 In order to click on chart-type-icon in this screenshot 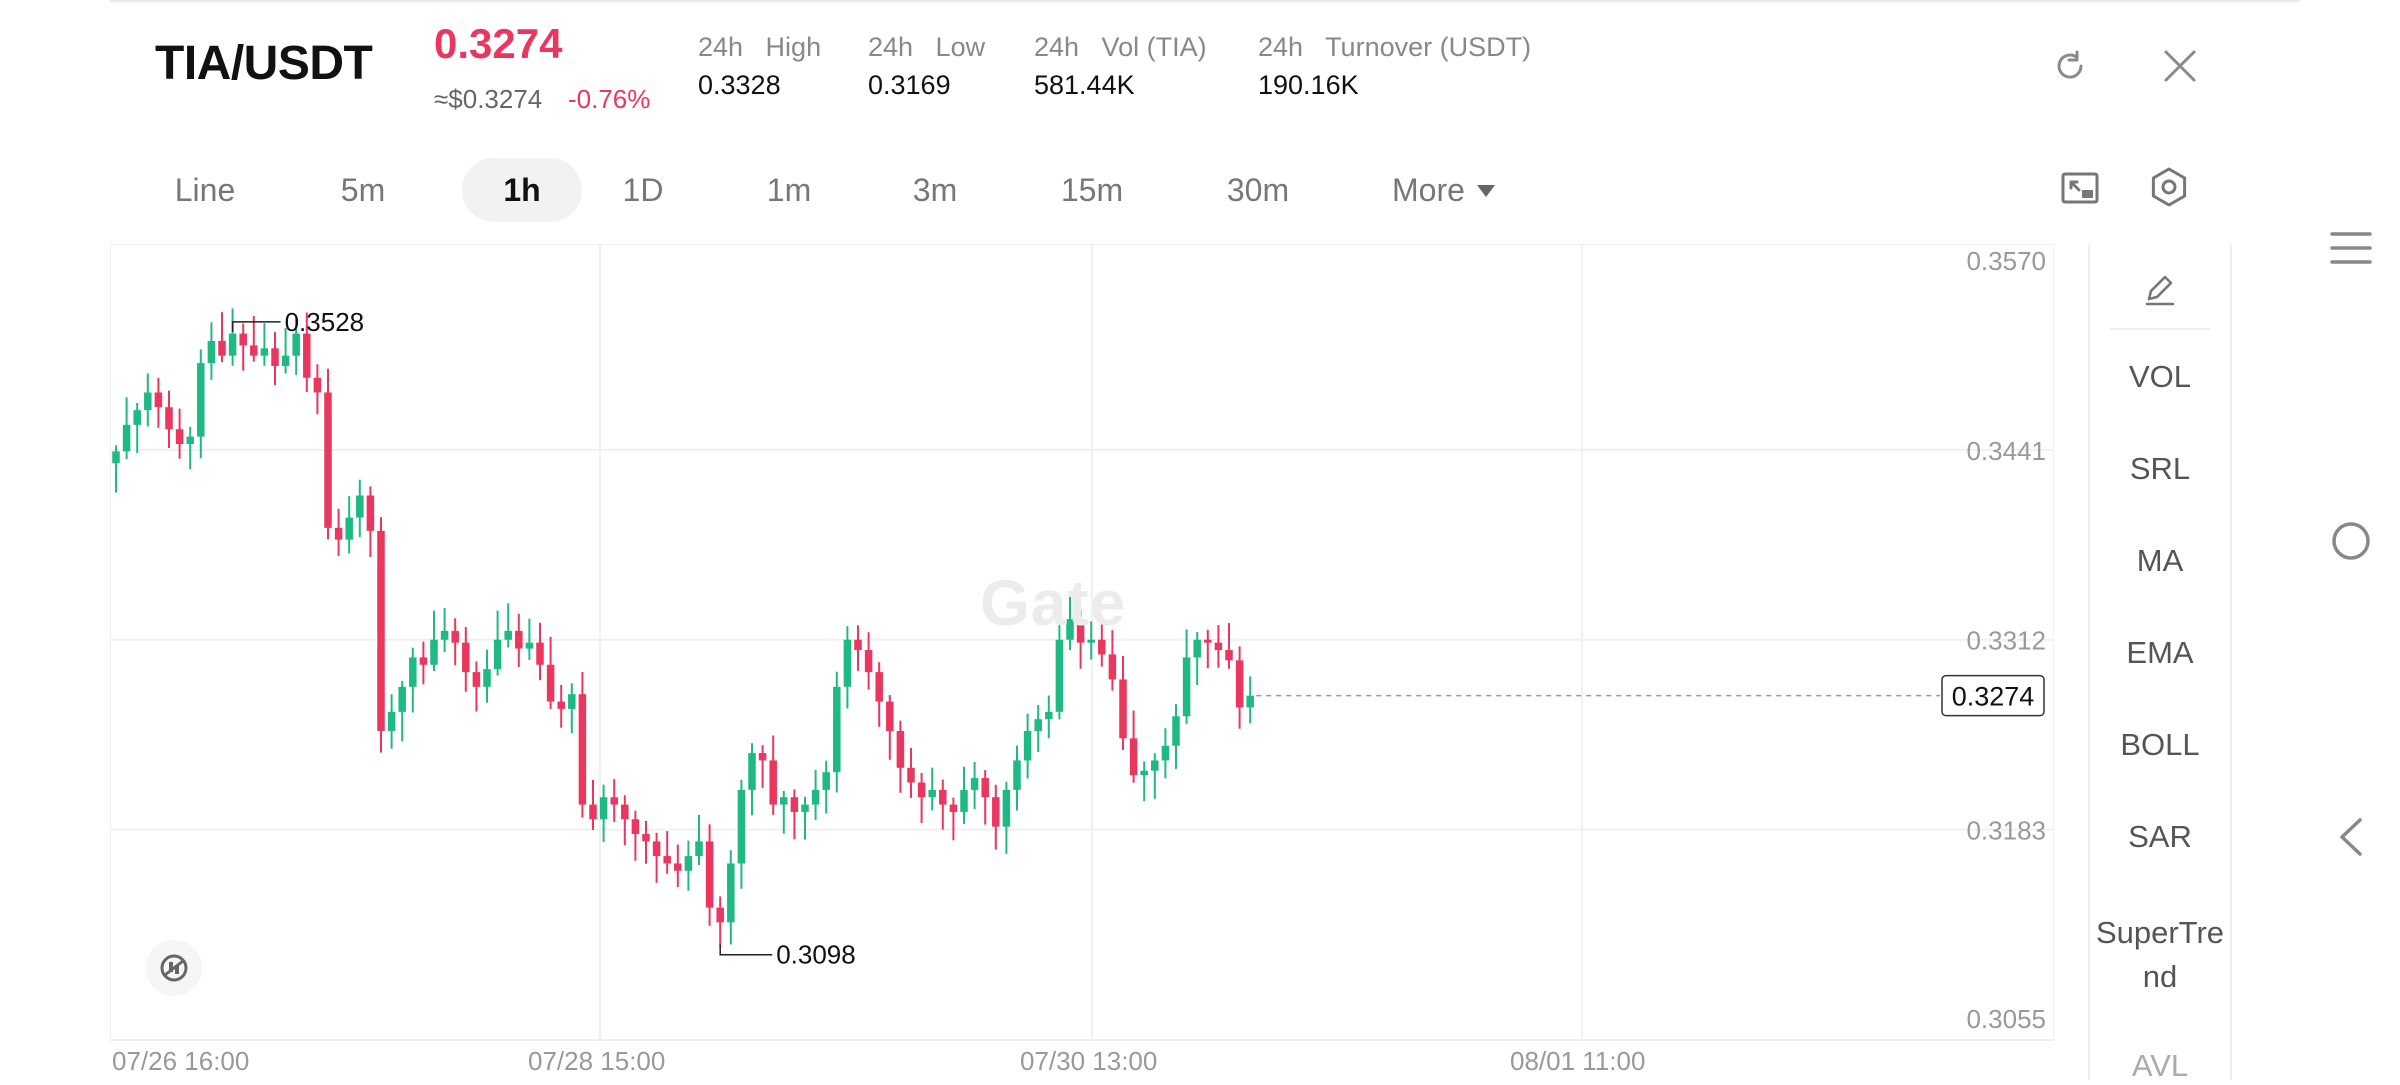, I will do `click(174, 968)`.